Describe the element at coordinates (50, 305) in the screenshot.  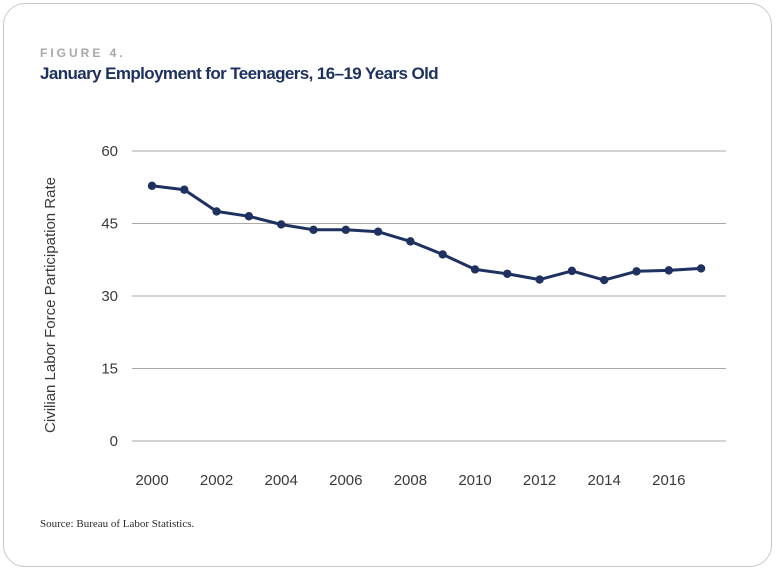
I see `y-axis-title: Civilian Labor Force Participation Rate` at that location.